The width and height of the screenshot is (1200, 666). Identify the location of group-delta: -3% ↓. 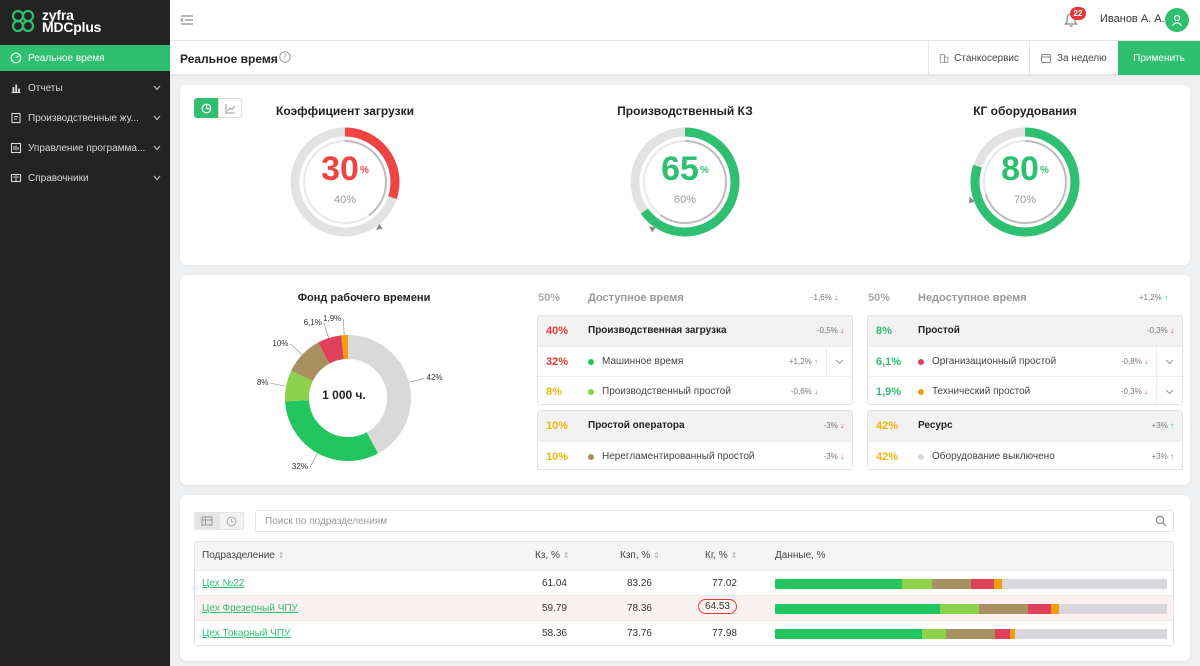
(833, 425).